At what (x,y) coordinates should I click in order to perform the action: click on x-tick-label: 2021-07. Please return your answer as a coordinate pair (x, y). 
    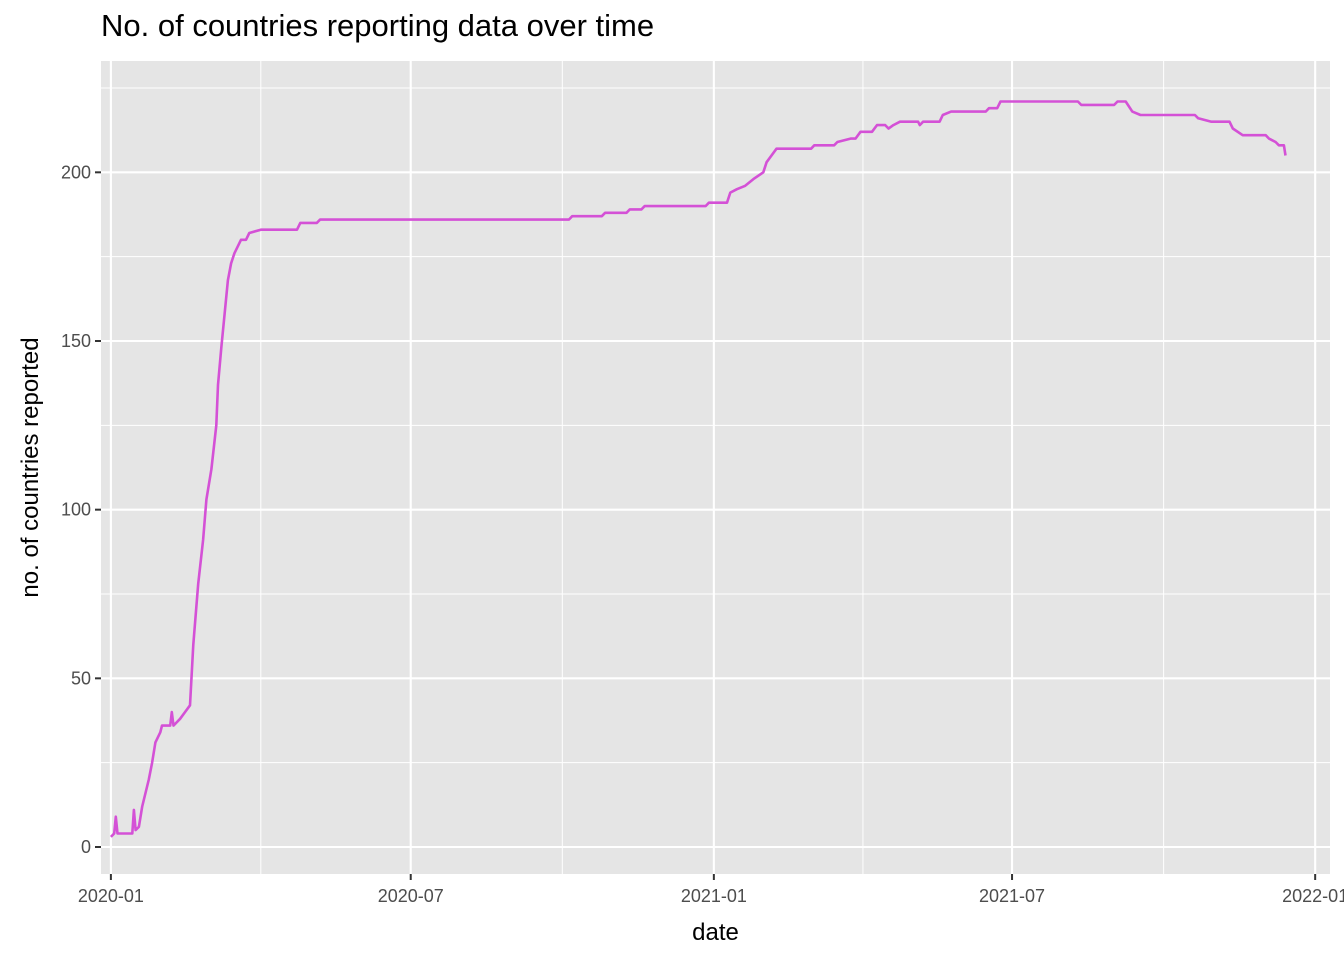
    Looking at the image, I should click on (1012, 896).